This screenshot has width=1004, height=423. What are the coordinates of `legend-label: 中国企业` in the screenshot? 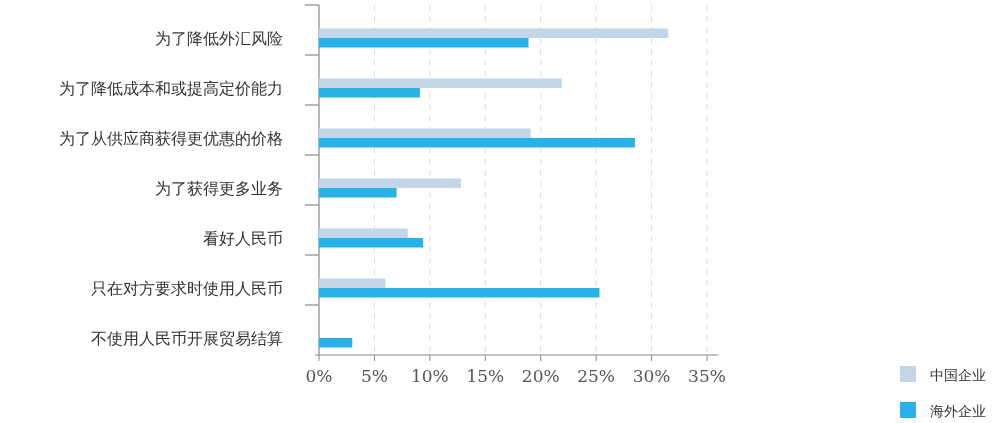 It's located at (958, 375).